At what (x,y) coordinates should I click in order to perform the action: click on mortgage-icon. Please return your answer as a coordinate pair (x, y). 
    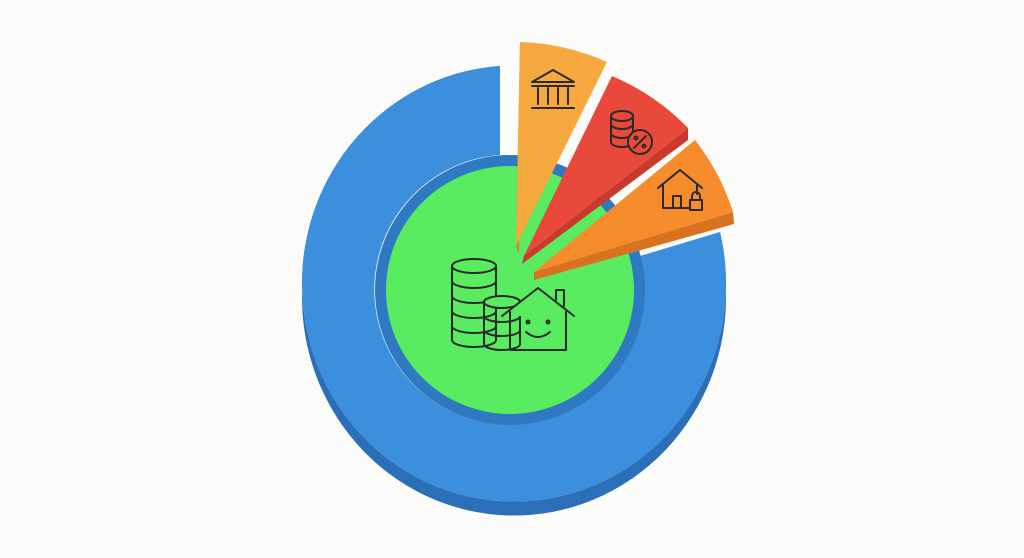
    Looking at the image, I should click on (680, 190).